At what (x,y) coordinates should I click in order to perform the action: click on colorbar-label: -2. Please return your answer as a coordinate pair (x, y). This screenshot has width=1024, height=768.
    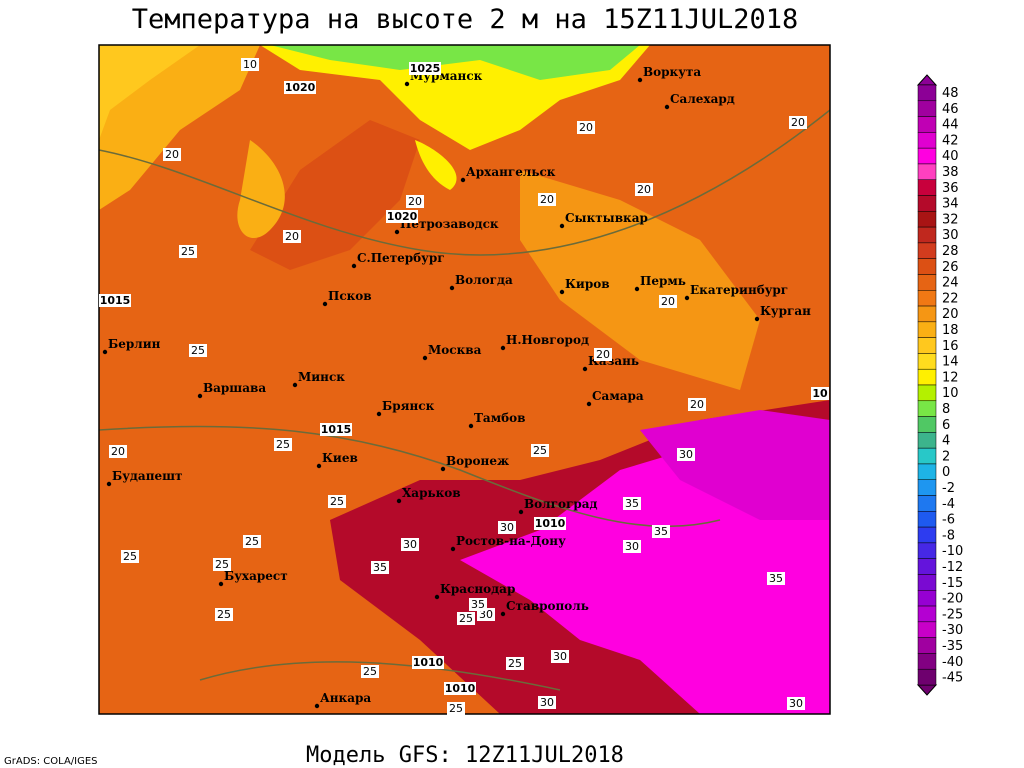
    Looking at the image, I should click on (948, 488).